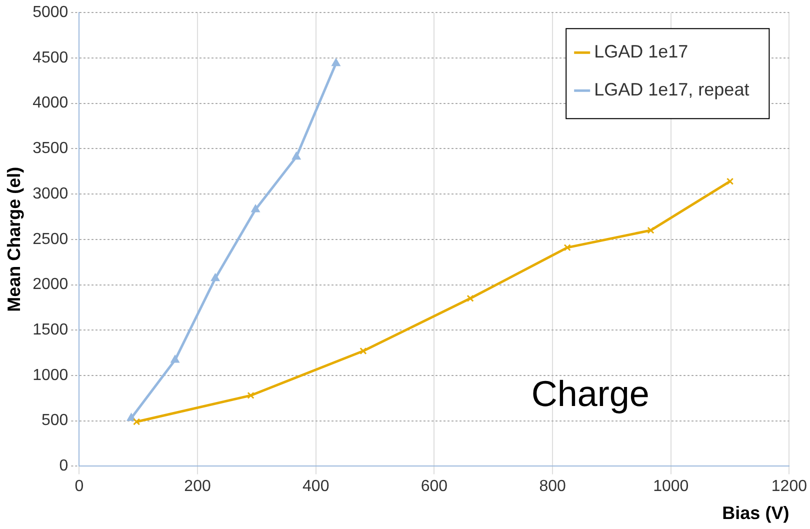  What do you see at coordinates (316, 487) in the screenshot?
I see `x-tick-label: 400` at bounding box center [316, 487].